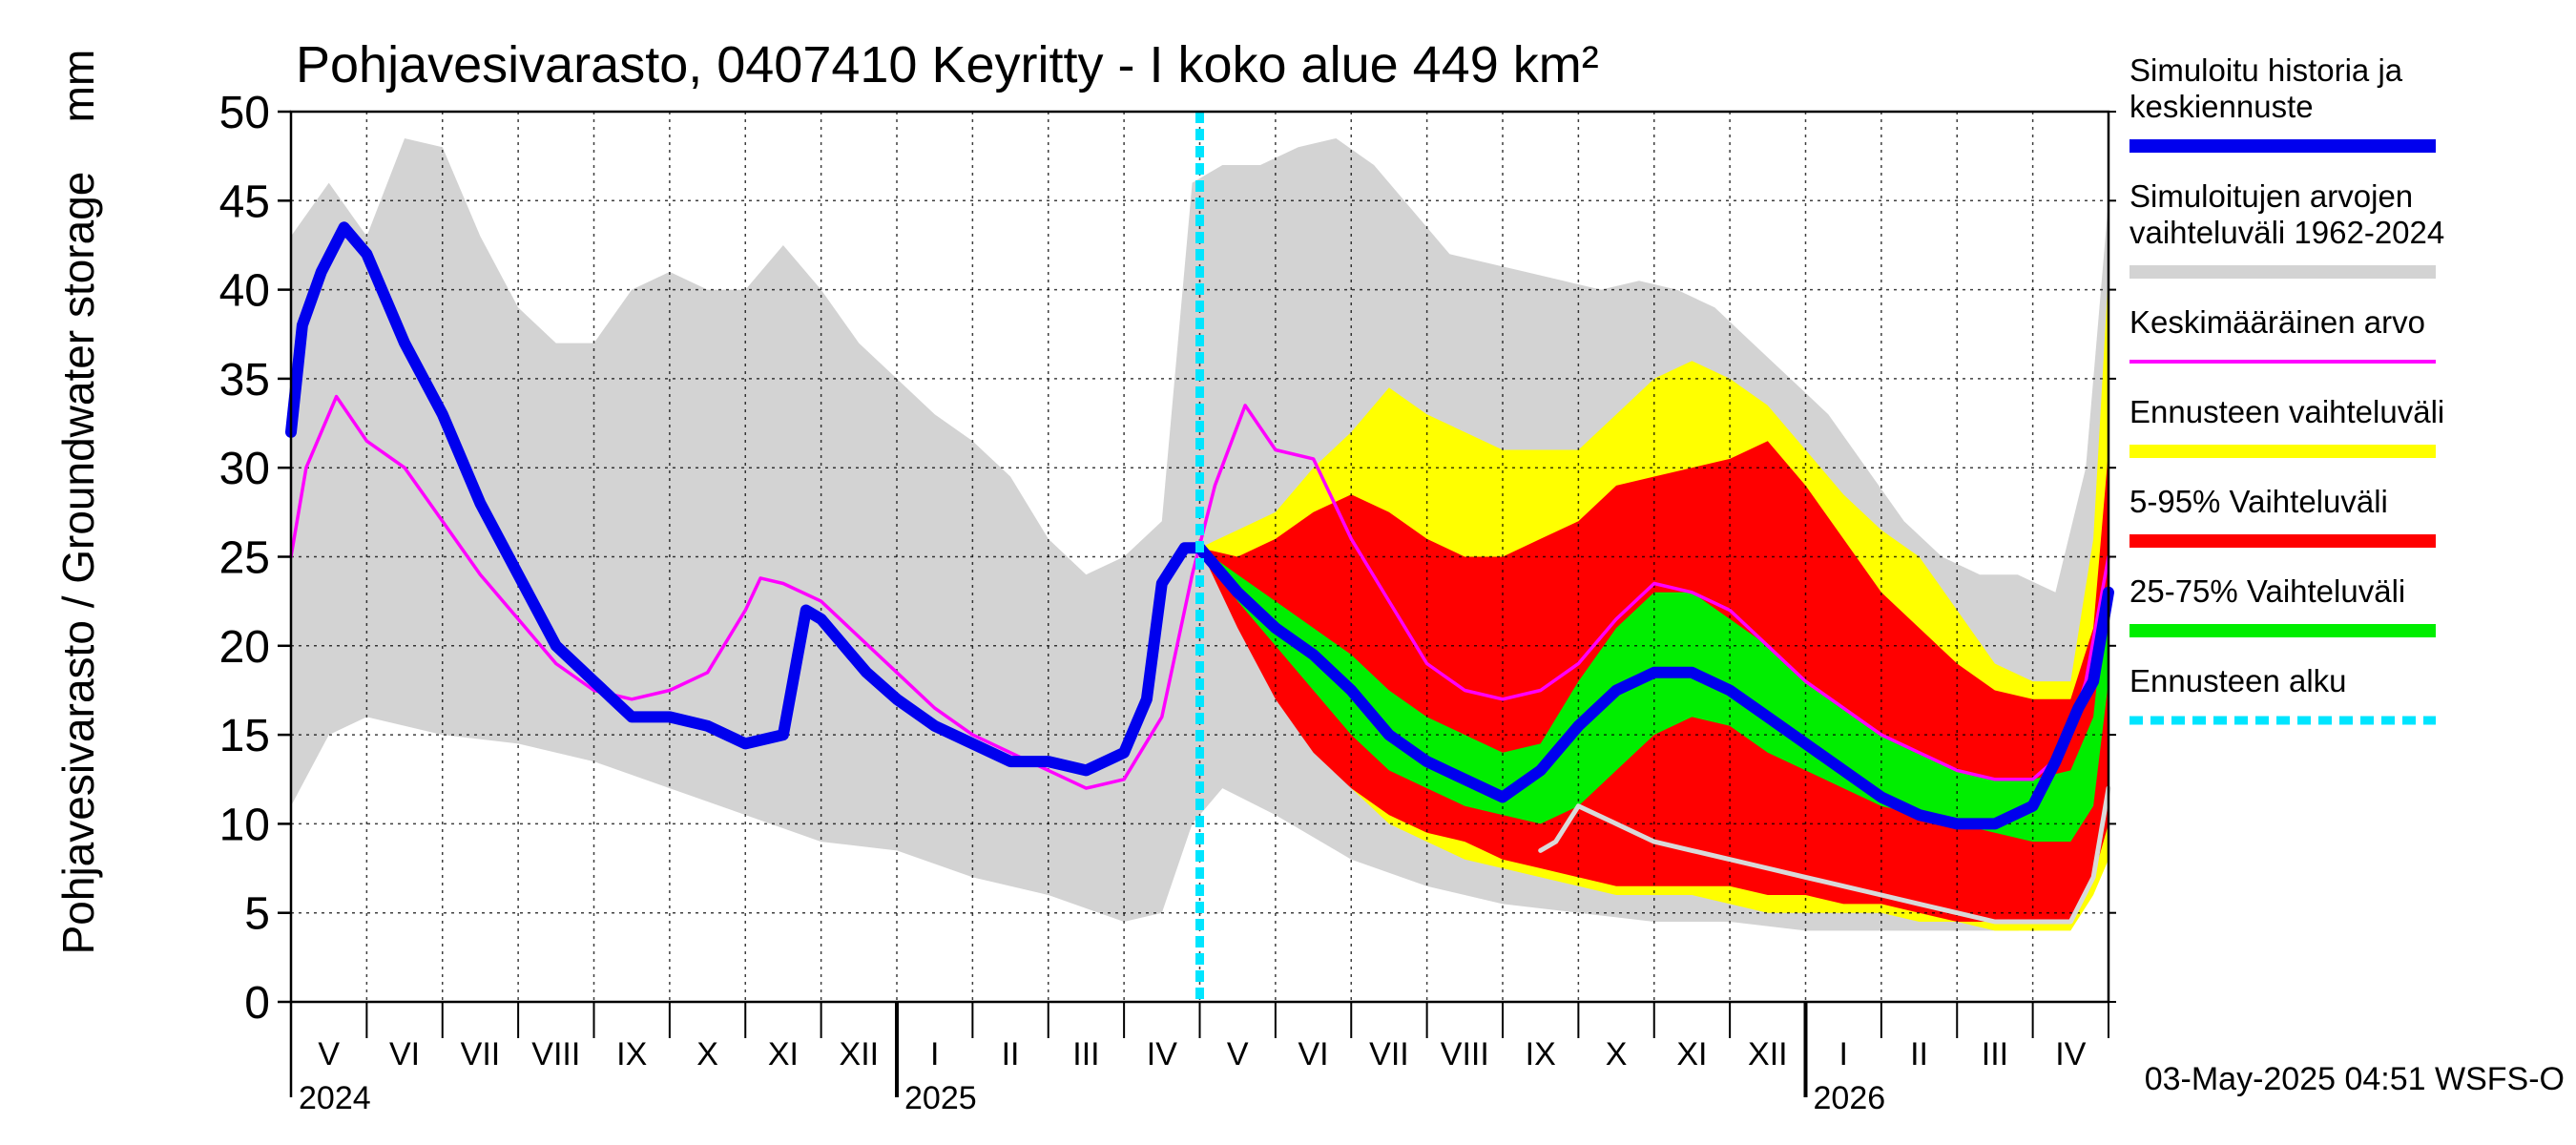 The image size is (2576, 1145). I want to click on legend-label: Keskimääräinen arvo, so click(2277, 322).